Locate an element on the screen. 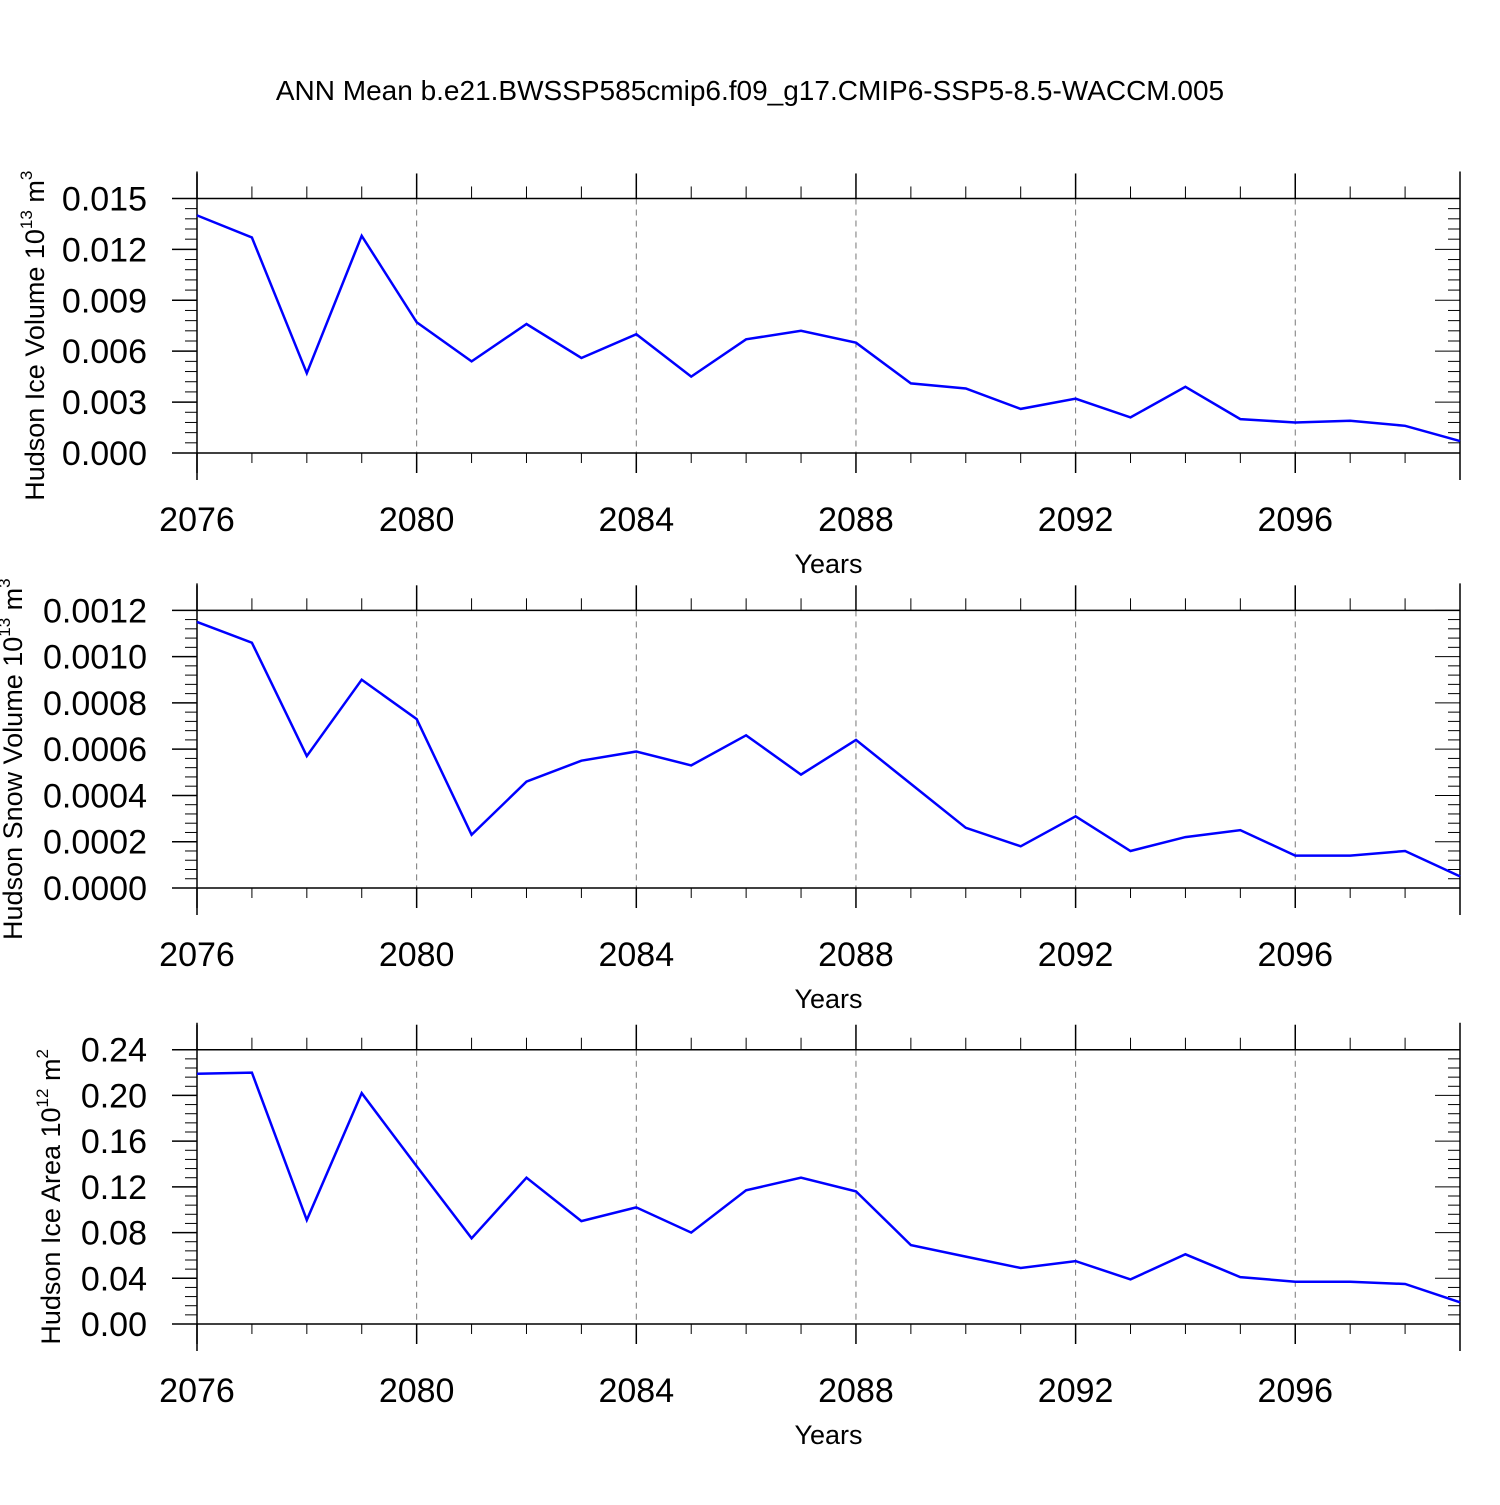 The height and width of the screenshot is (1505, 1500). y-tick-label: 0.009 is located at coordinates (104, 301).